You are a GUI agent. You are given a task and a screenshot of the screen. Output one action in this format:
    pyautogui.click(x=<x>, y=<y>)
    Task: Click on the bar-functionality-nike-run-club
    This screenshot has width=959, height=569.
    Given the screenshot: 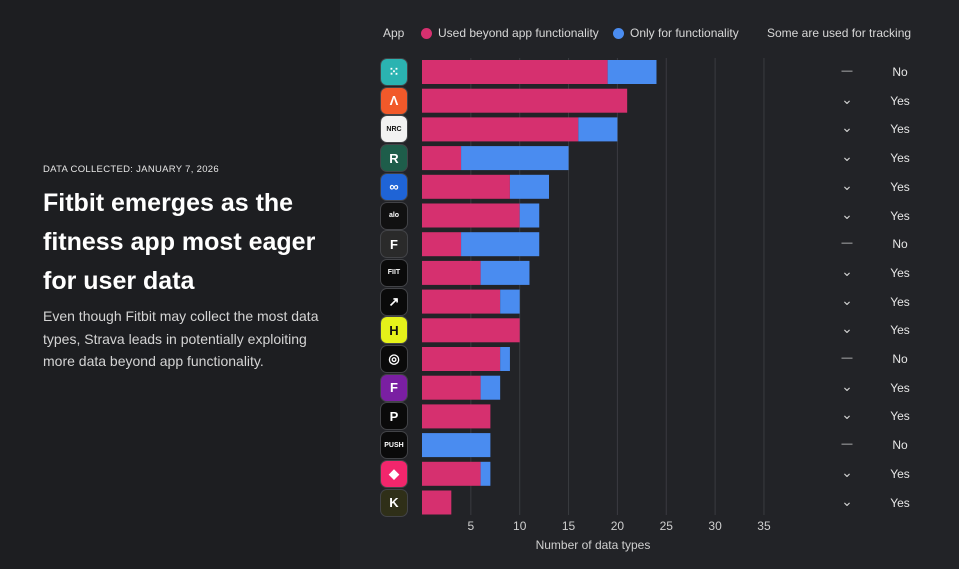 What is the action you would take?
    pyautogui.click(x=598, y=129)
    